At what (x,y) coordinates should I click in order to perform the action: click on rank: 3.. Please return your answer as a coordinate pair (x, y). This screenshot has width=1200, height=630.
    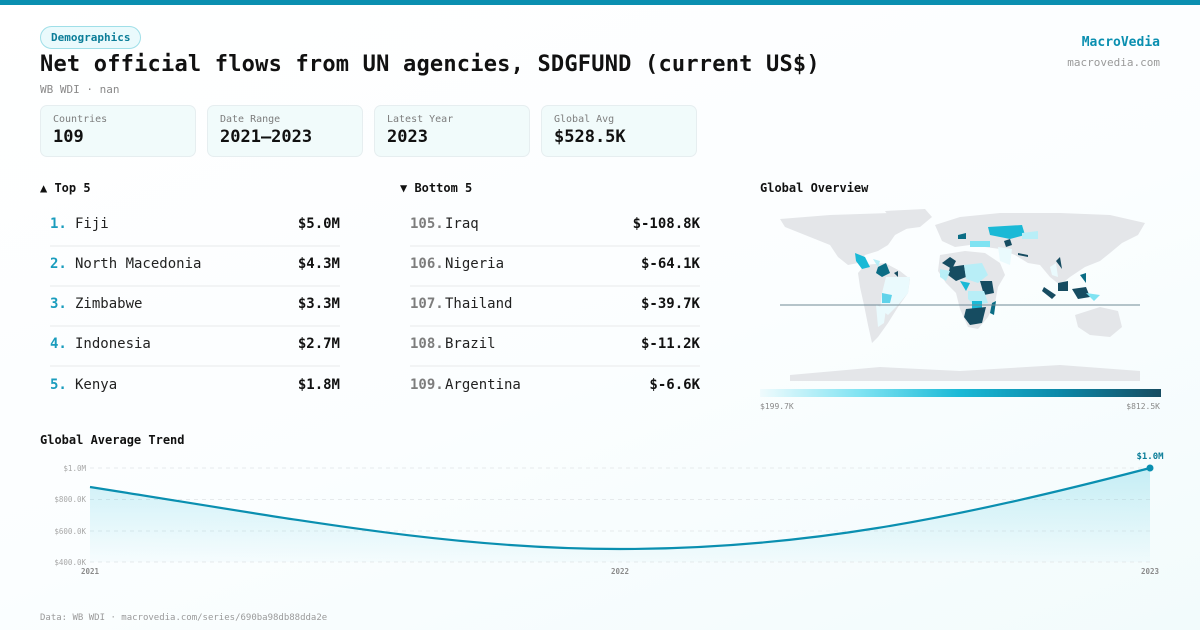
    Looking at the image, I should click on (58, 304).